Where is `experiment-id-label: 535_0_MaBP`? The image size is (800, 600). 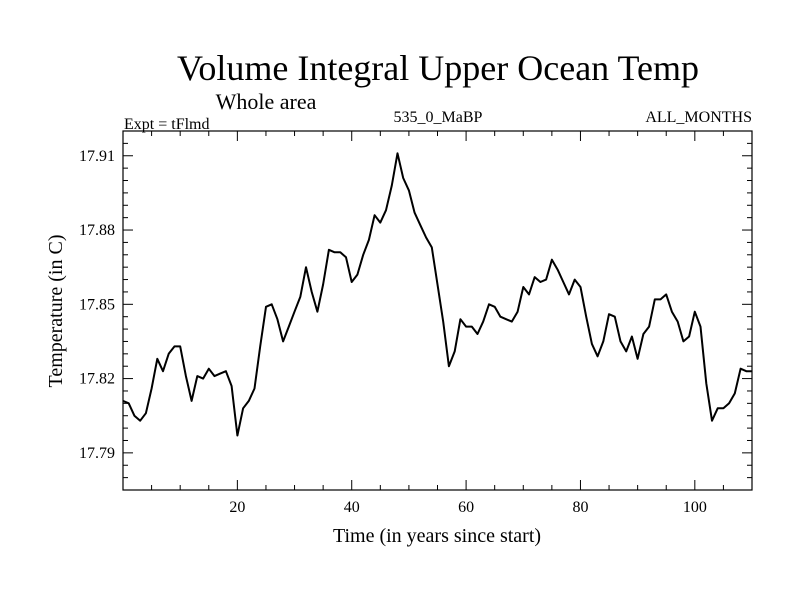 experiment-id-label: 535_0_MaBP is located at coordinates (438, 117).